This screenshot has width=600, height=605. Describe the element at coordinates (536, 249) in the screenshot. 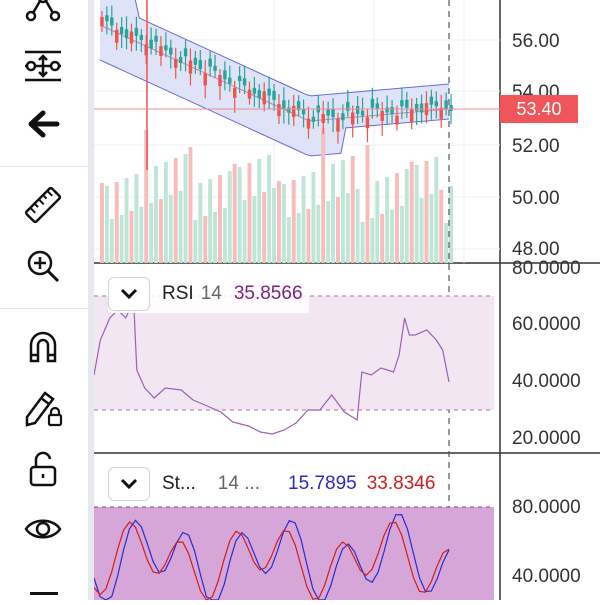

I see `price-tick-48: 48.00` at that location.